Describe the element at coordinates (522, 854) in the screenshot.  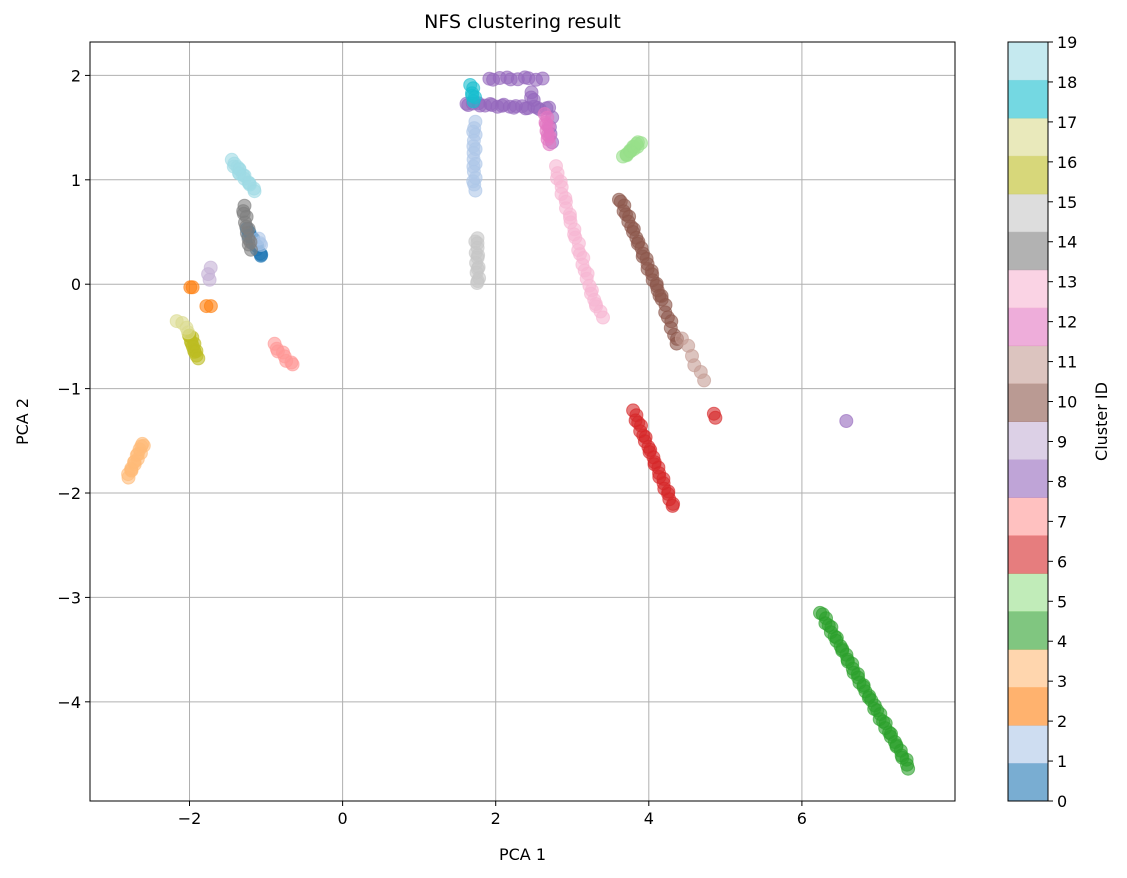
I see `x-axis-label: PCA 1` at that location.